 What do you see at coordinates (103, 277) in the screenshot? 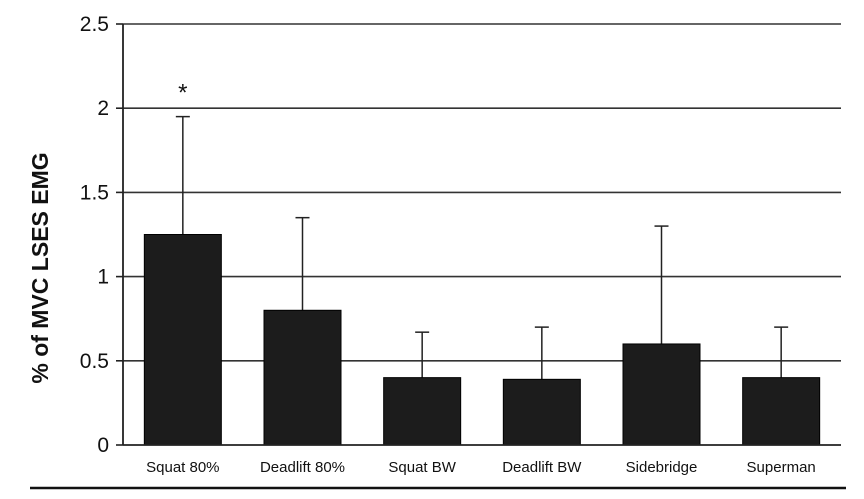
I see `y-tick-label: 1` at bounding box center [103, 277].